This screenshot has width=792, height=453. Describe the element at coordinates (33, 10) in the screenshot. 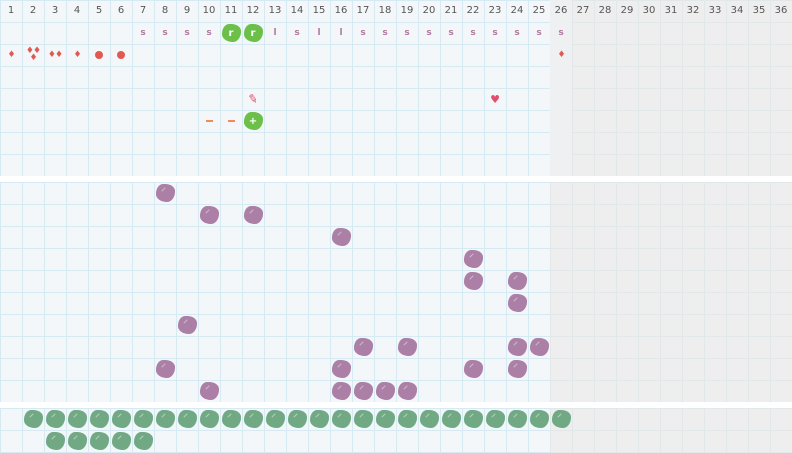

I see `day-number: 2` at that location.